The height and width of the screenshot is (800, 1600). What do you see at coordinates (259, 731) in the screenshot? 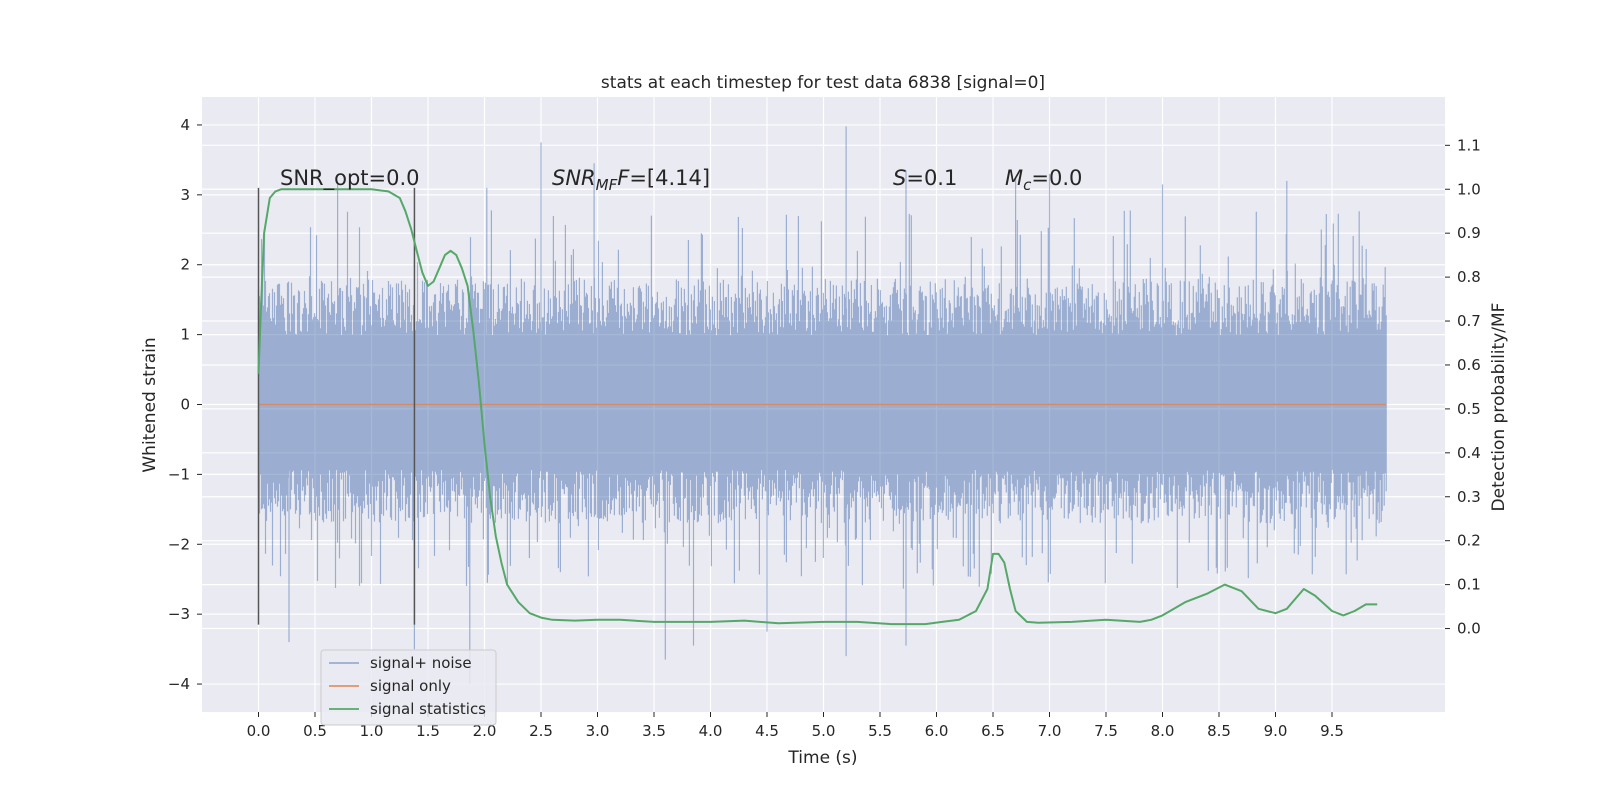
I see `x-tick-label: 0.0` at bounding box center [259, 731].